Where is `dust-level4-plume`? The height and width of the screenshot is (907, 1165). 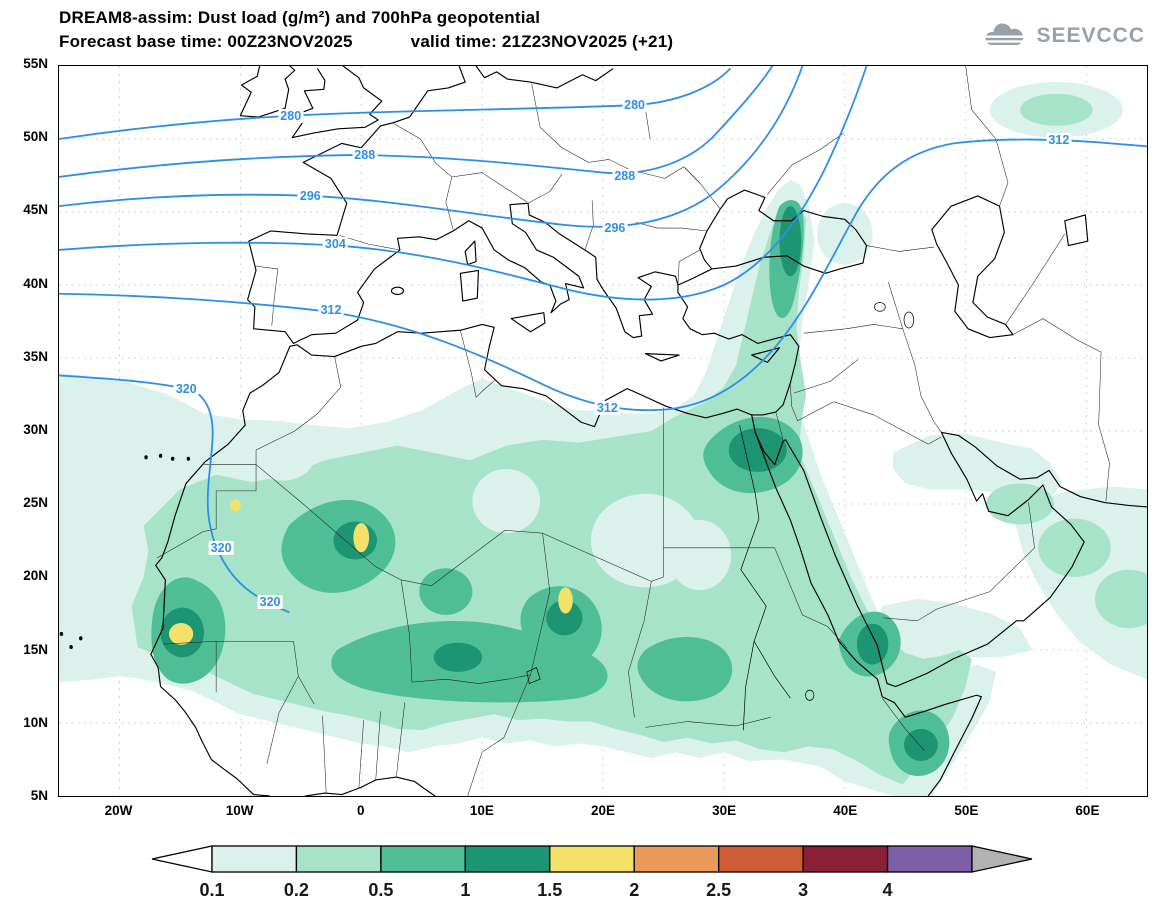
dust-level4-plume is located at coordinates (790, 241).